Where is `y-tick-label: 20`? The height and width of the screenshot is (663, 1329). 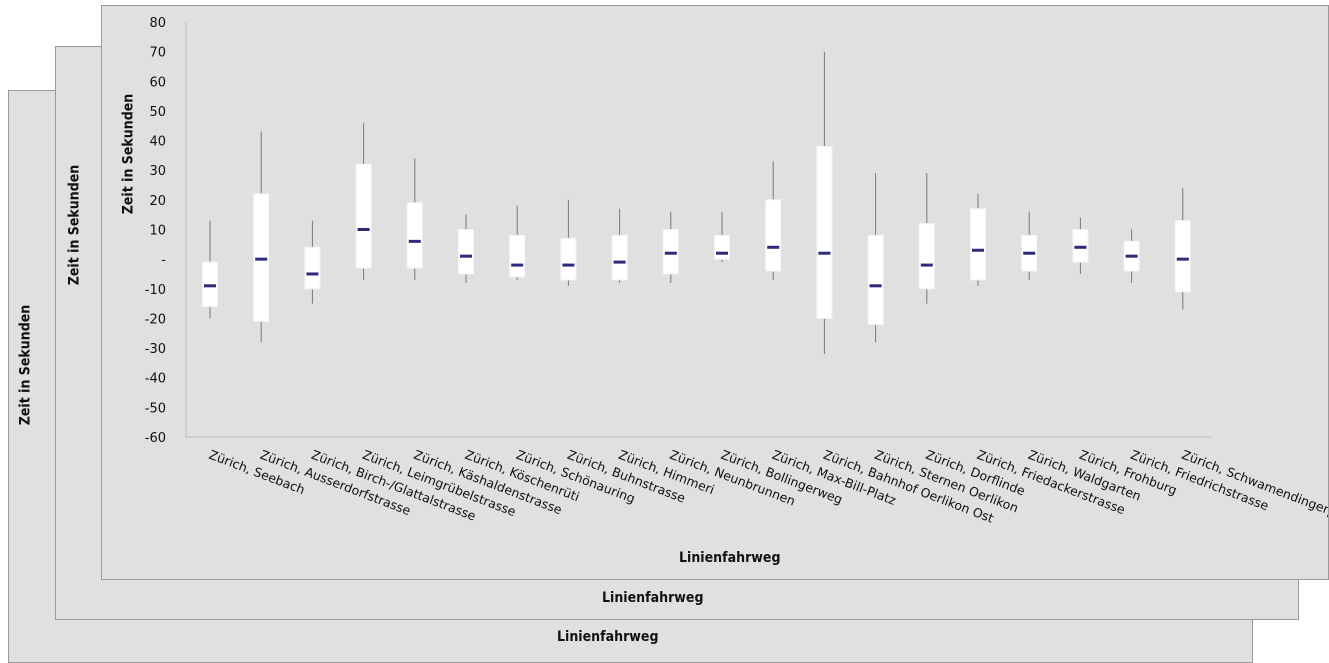 y-tick-label: 20 is located at coordinates (157, 201).